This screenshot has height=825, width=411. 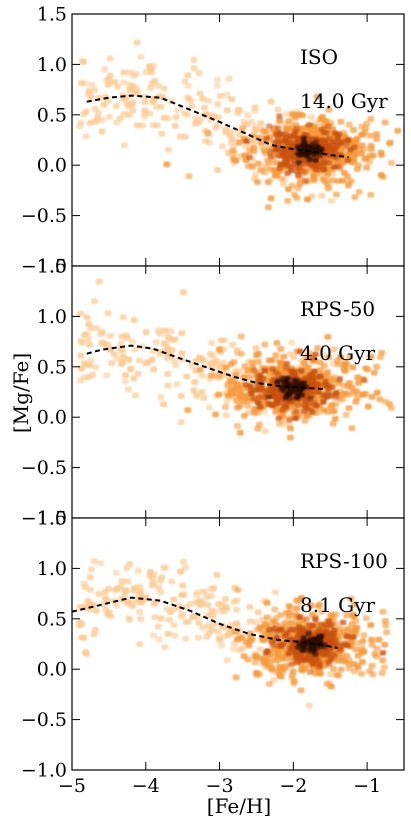 What do you see at coordinates (44, 216) in the screenshot?
I see `y-tick-label: −0.5` at bounding box center [44, 216].